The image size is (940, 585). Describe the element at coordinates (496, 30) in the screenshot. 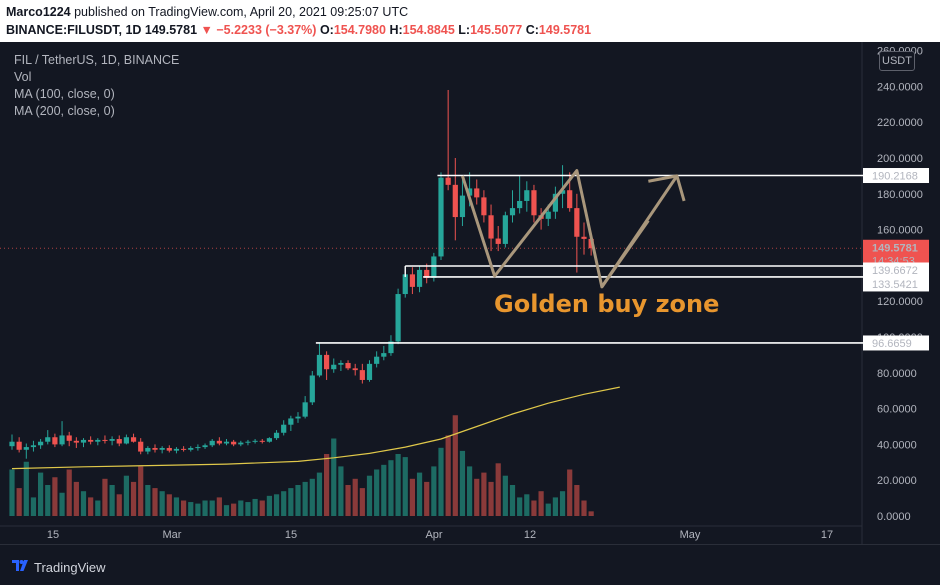

I see `low-value: 145.5077` at that location.